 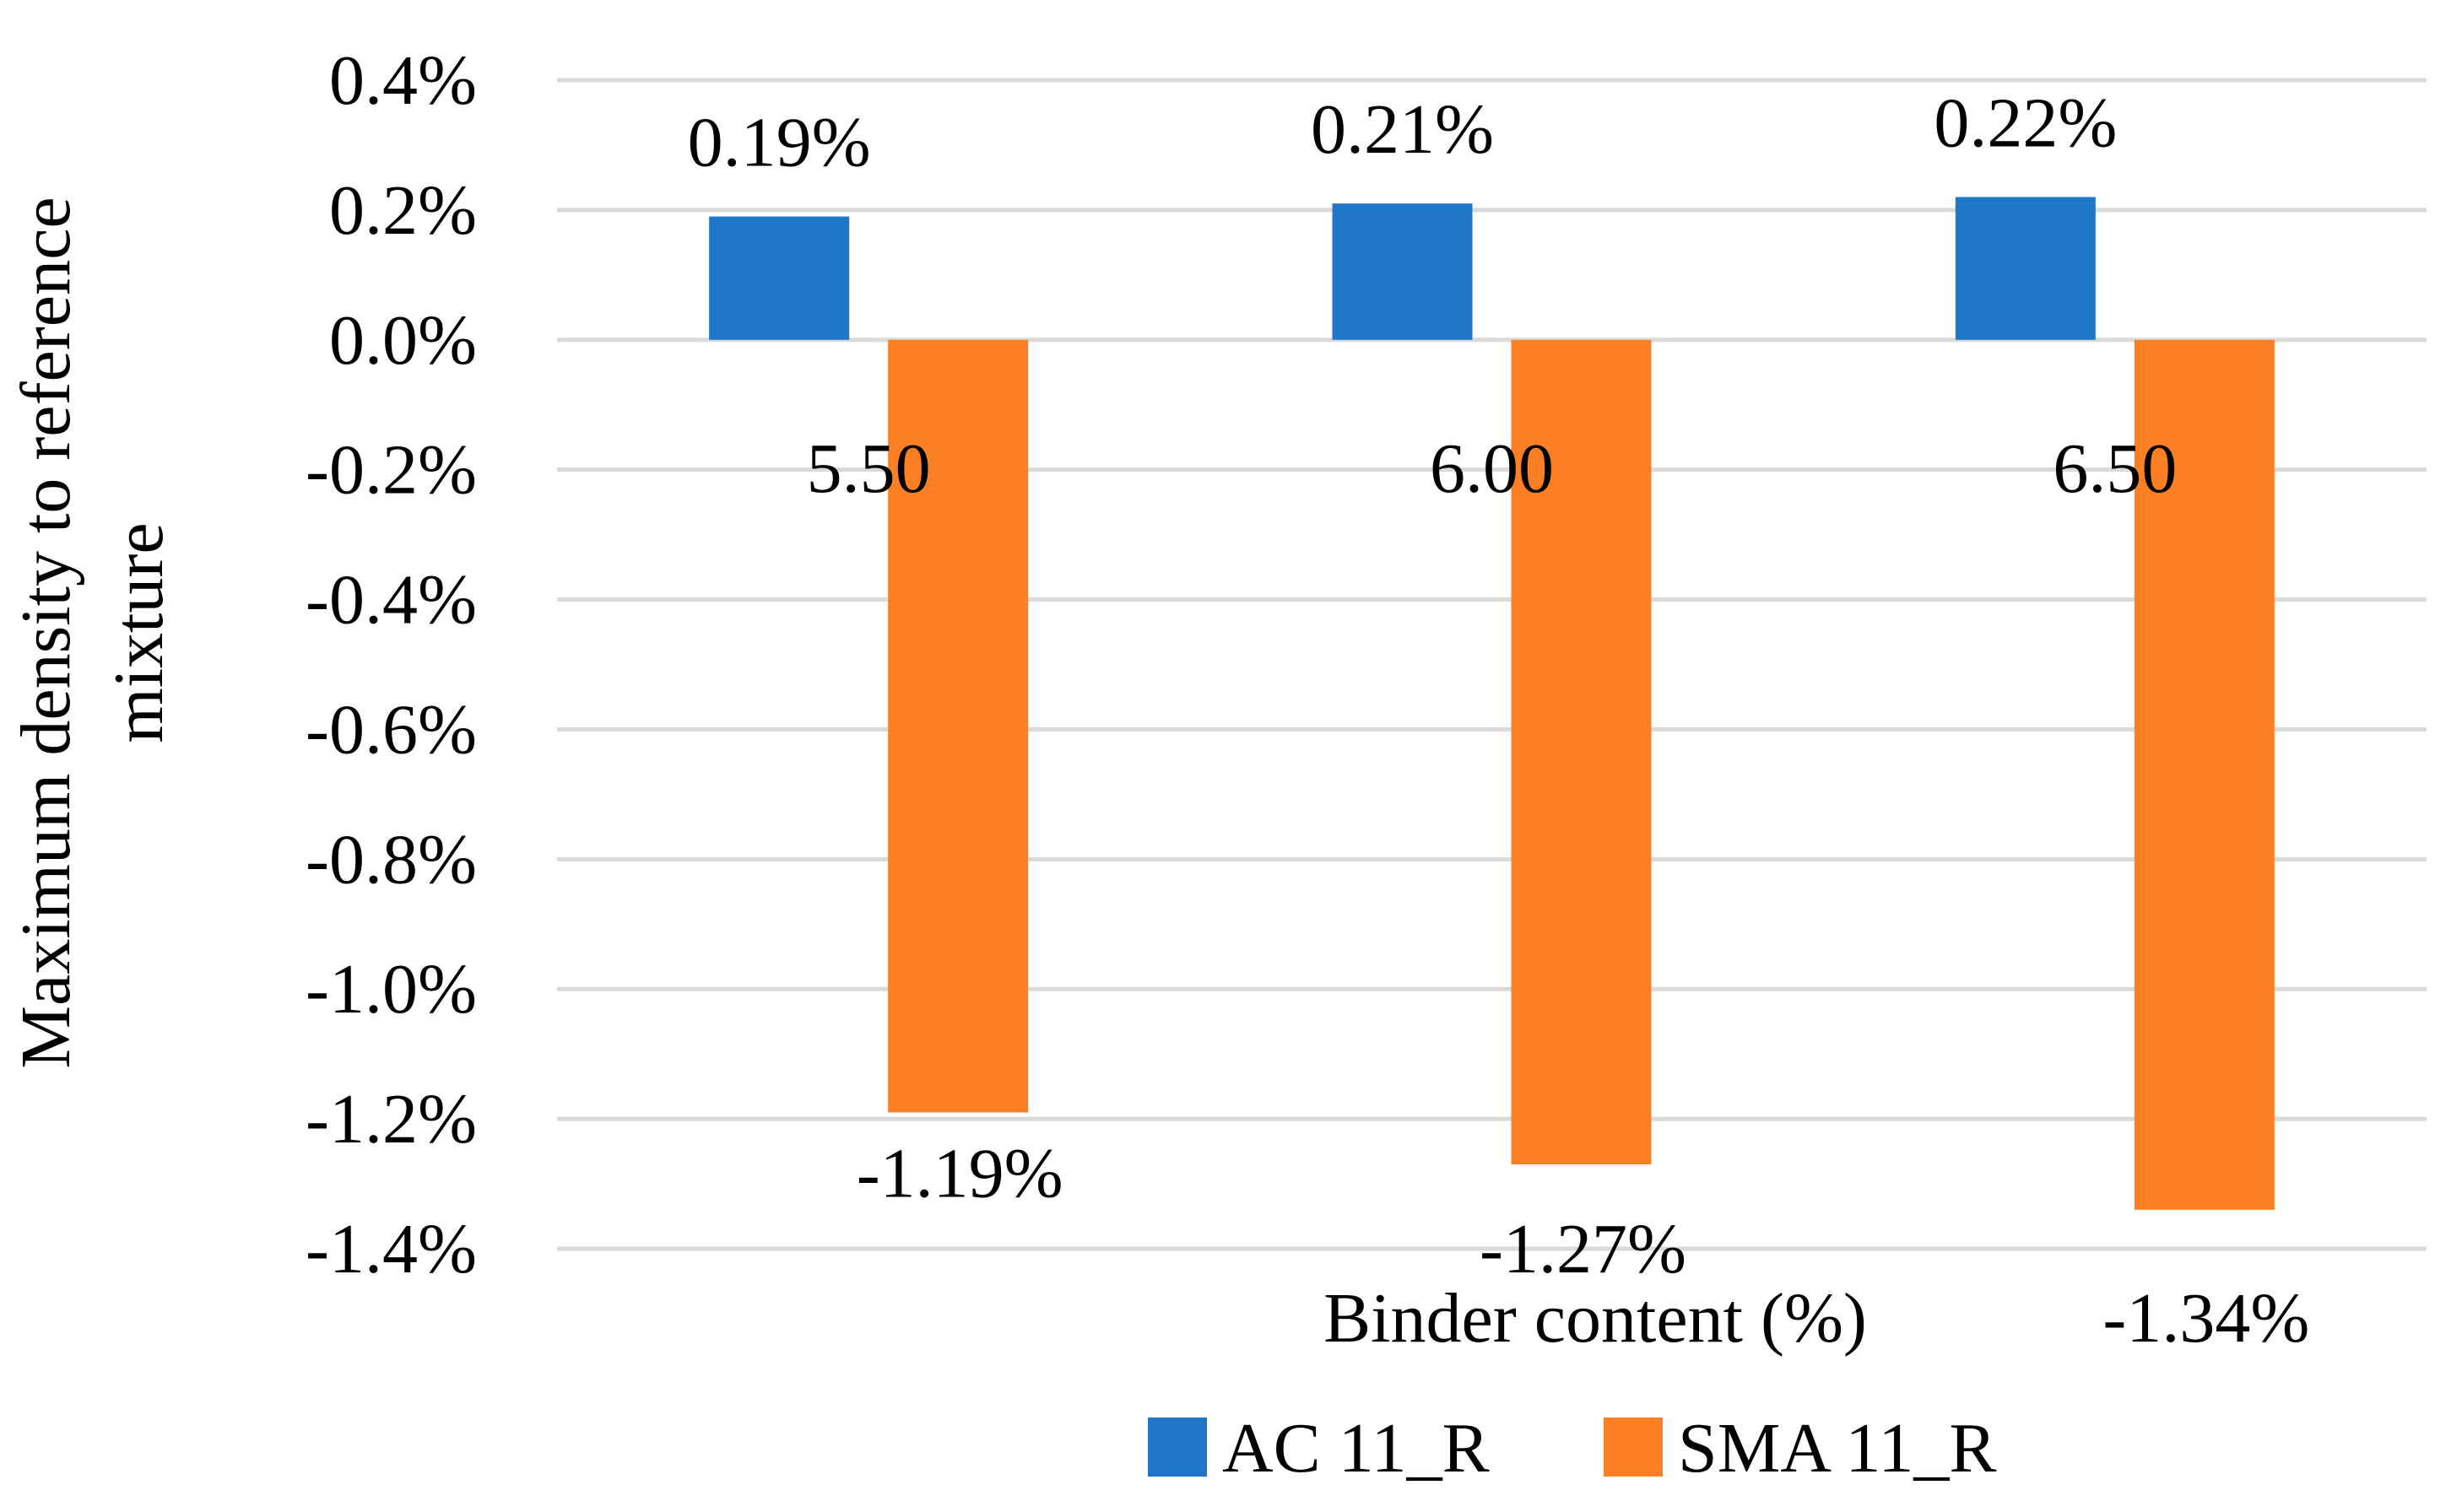 I want to click on y-tick-label: 0.2%, so click(x=403, y=210).